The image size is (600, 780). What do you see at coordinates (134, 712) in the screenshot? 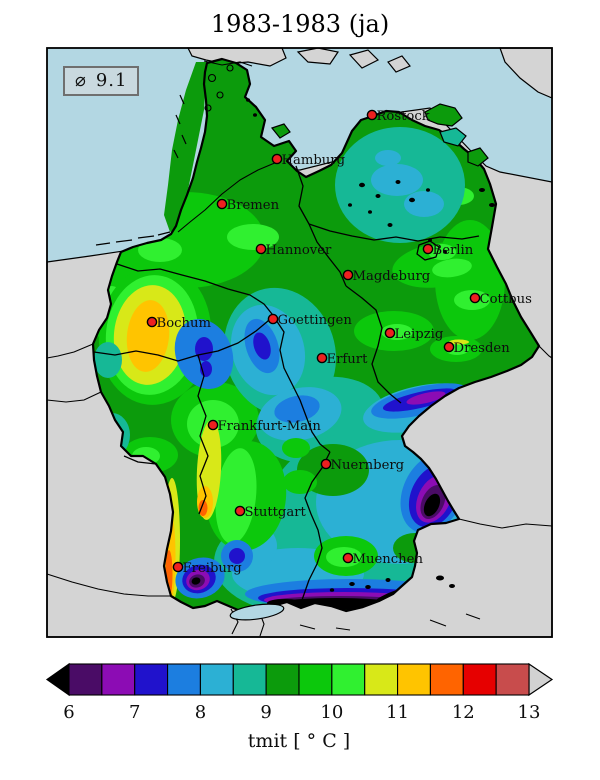
I see `colorbar-tick-7: 7` at bounding box center [134, 712].